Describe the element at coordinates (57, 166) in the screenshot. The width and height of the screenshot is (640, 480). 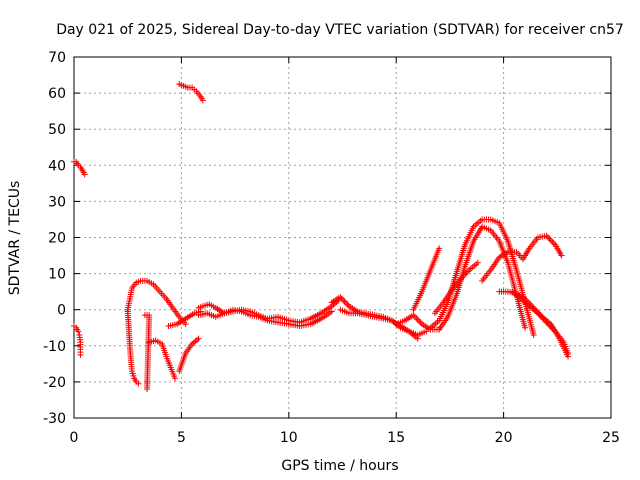
I see `y-tick-label: 40` at that location.